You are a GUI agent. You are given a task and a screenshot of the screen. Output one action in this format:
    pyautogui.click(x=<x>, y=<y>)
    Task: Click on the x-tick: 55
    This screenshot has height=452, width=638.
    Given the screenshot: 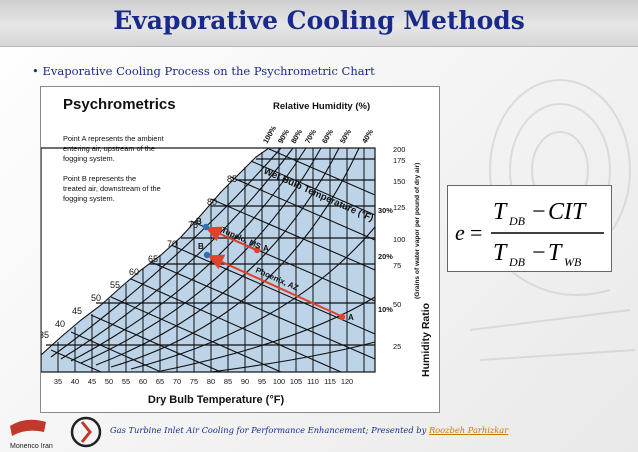 What is the action you would take?
    pyautogui.click(x=126, y=381)
    